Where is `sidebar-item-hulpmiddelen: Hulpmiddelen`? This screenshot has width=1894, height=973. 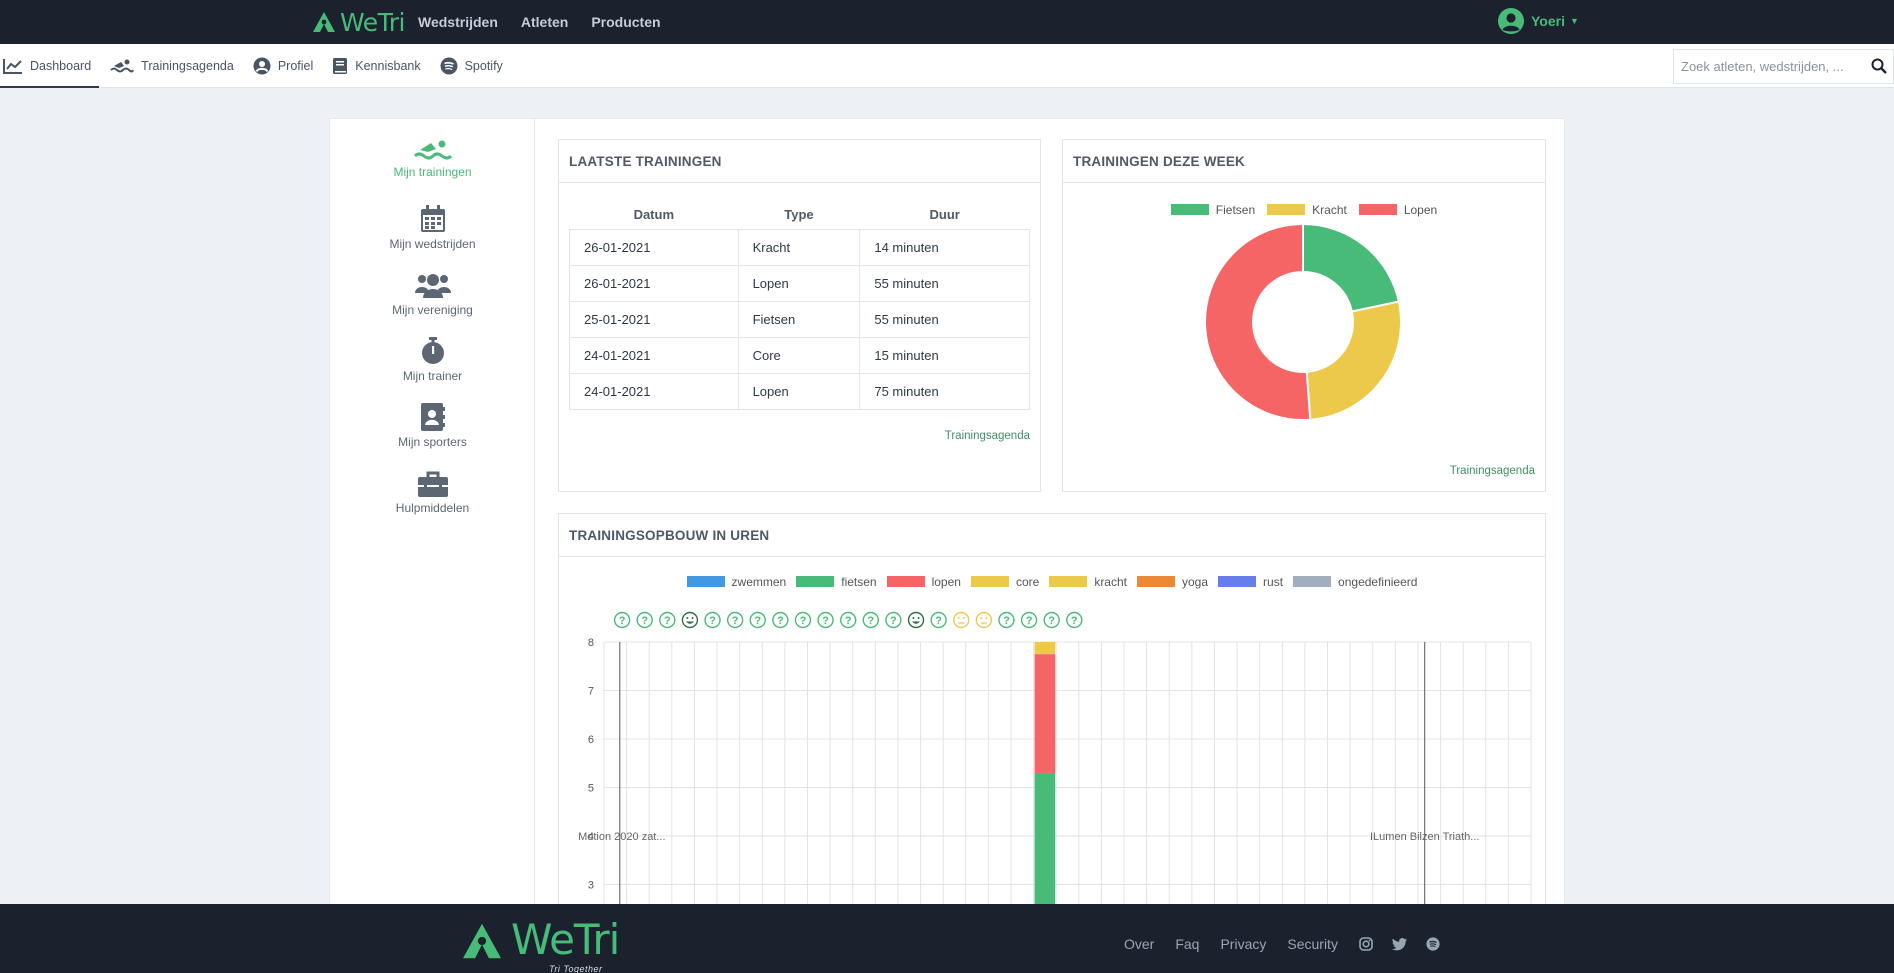
sidebar-item-hulpmiddelen: Hulpmiddelen is located at coordinates (432, 493).